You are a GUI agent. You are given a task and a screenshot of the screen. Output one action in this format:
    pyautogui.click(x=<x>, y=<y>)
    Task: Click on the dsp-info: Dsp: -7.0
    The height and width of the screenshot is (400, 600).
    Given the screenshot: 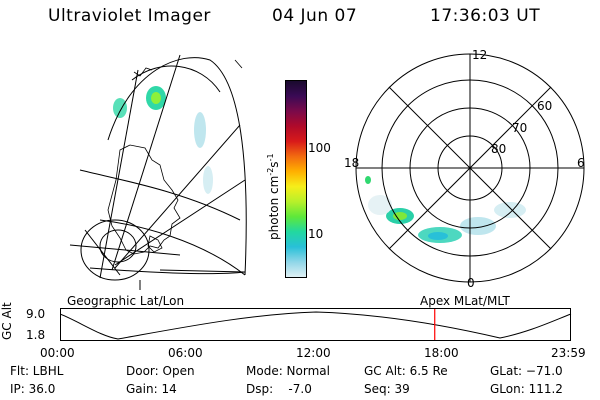 What is the action you would take?
    pyautogui.click(x=279, y=389)
    